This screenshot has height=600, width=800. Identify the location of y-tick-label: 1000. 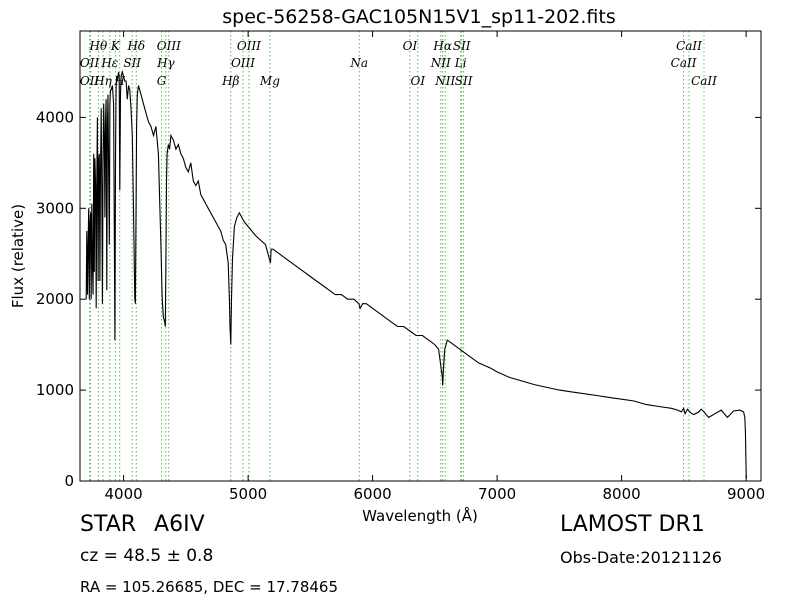
(55, 390).